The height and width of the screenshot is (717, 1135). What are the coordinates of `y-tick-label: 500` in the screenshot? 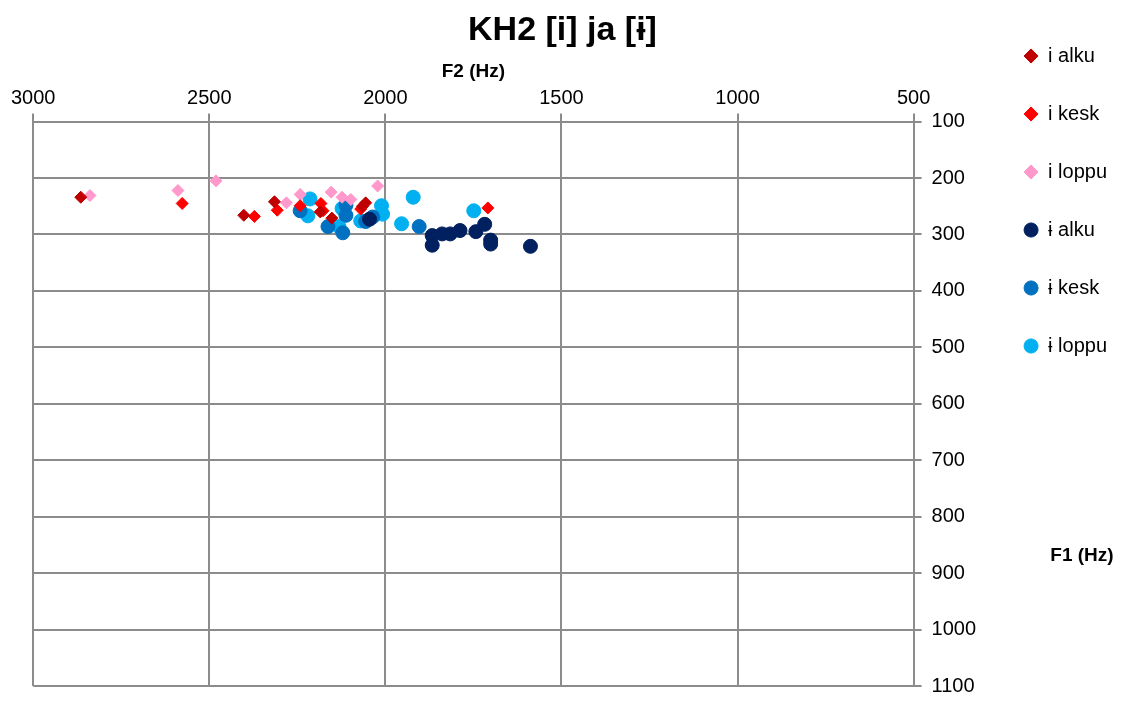 It's located at (948, 345).